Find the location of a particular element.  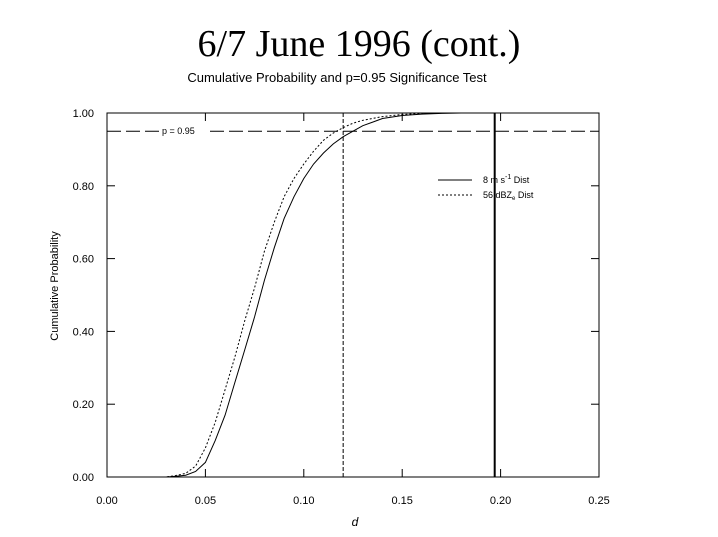

y-tick-label-1: 0.20 is located at coordinates (83, 405).